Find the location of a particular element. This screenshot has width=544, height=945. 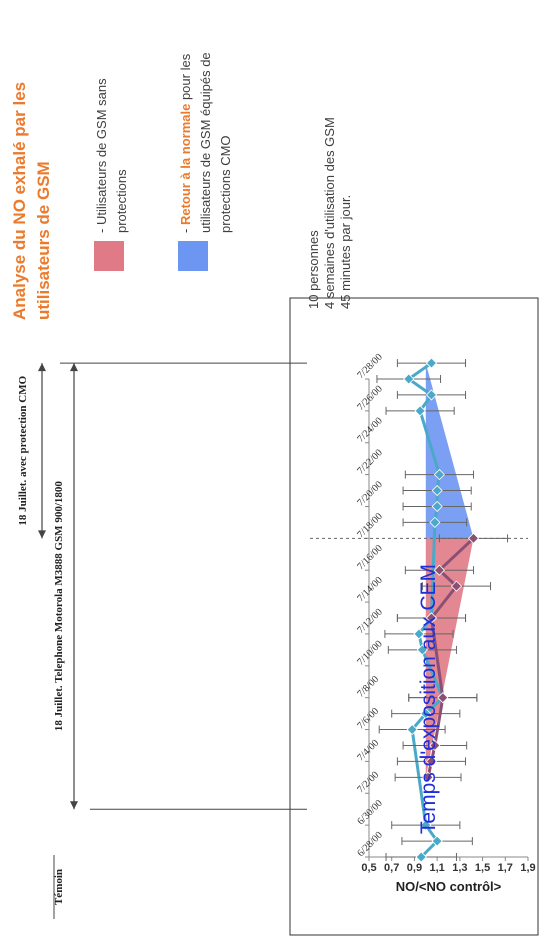

x-tick-label: 7/16/00 is located at coordinates (369, 557).